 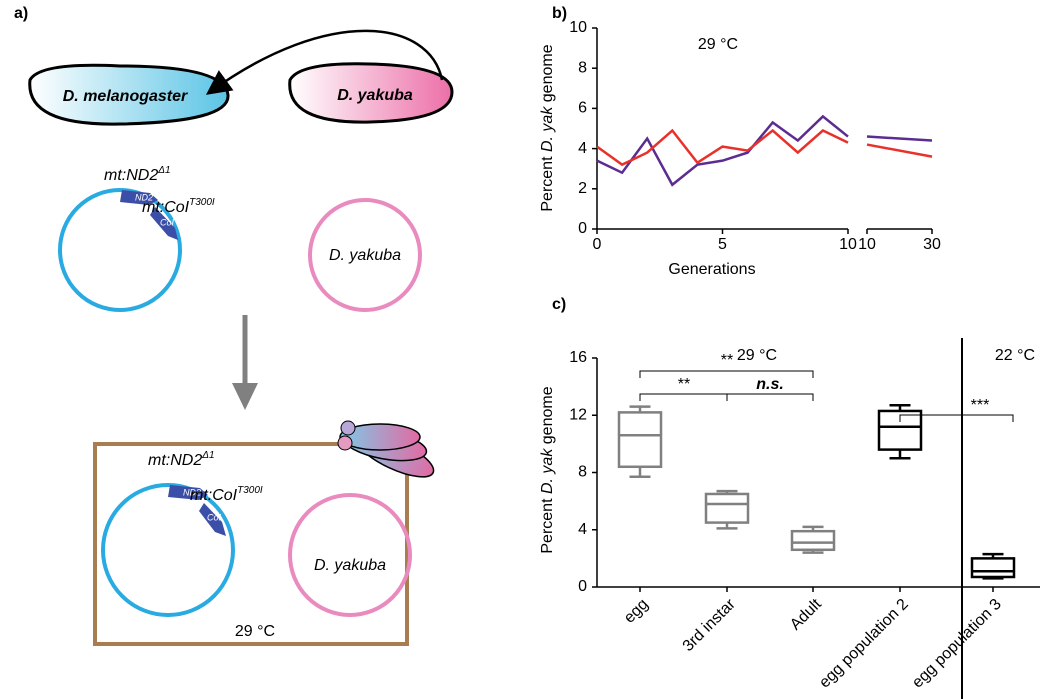 I want to click on significance-label: n.s., so click(x=770, y=384).